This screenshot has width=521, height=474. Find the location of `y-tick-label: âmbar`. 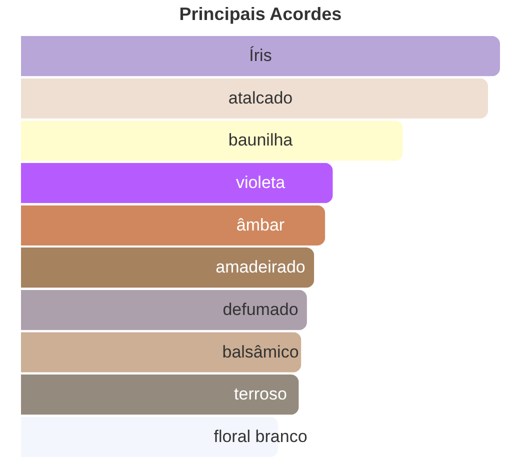

y-tick-label: âmbar is located at coordinates (260, 224).